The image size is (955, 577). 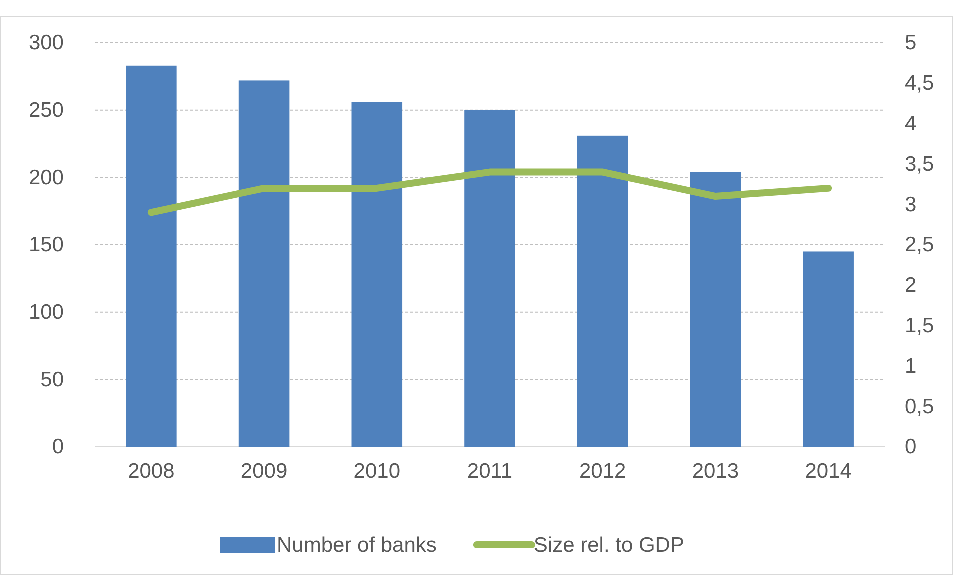 What do you see at coordinates (603, 471) in the screenshot?
I see `x-tick-label: 2012` at bounding box center [603, 471].